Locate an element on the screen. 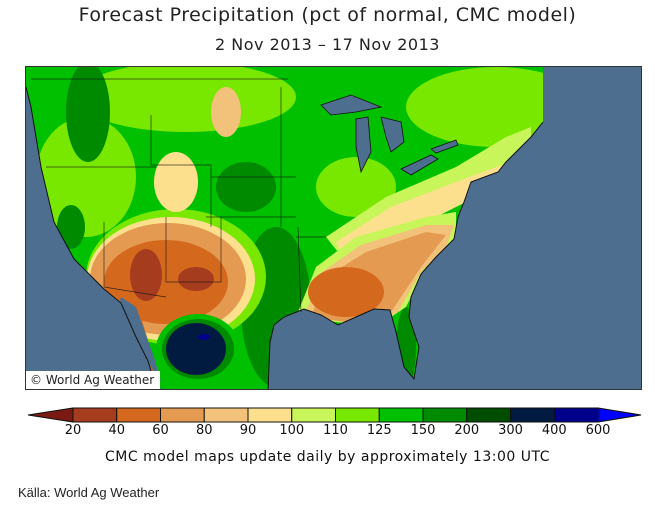 The width and height of the screenshot is (655, 505). color-scale-label: 125 is located at coordinates (379, 430).